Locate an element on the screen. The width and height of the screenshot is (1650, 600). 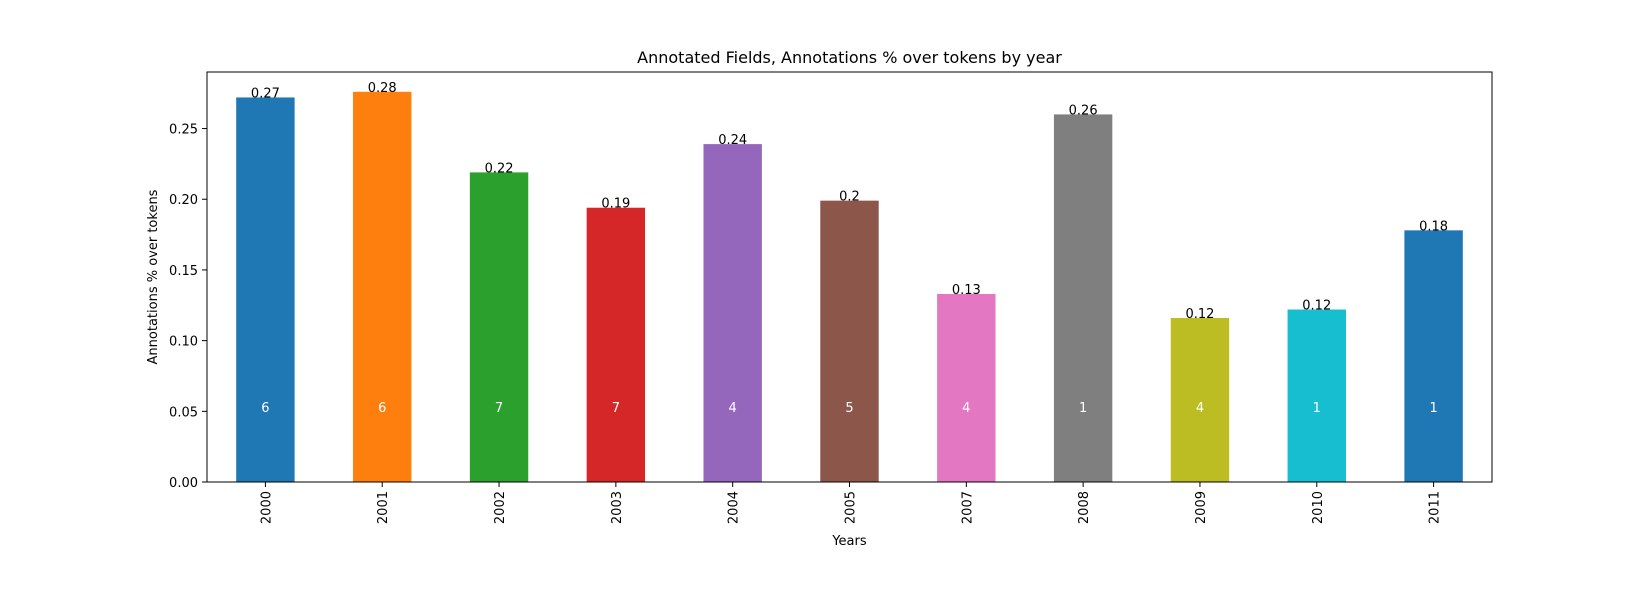
y-tick-label: 0.15 is located at coordinates (183, 271).